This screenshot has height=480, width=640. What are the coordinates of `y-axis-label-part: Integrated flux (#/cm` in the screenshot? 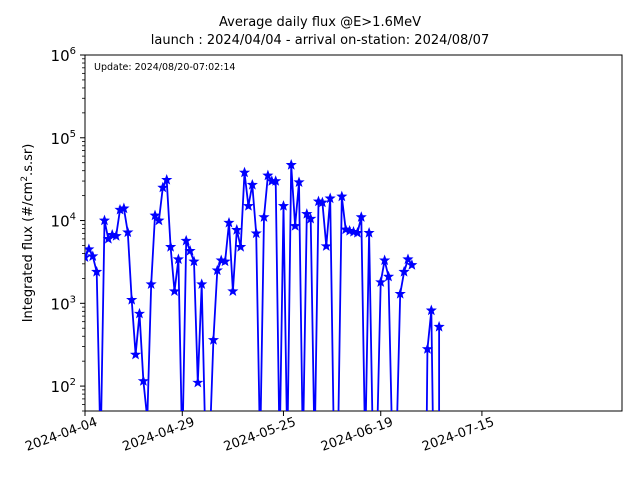 It's located at (28, 252).